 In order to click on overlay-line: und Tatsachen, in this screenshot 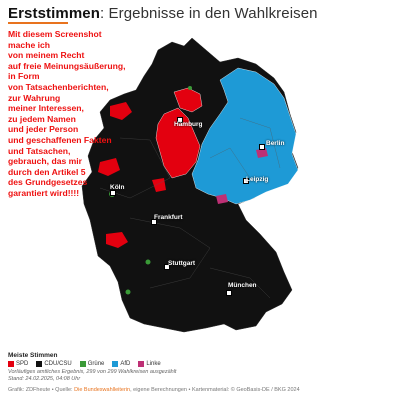, I will do `click(39, 150)`.